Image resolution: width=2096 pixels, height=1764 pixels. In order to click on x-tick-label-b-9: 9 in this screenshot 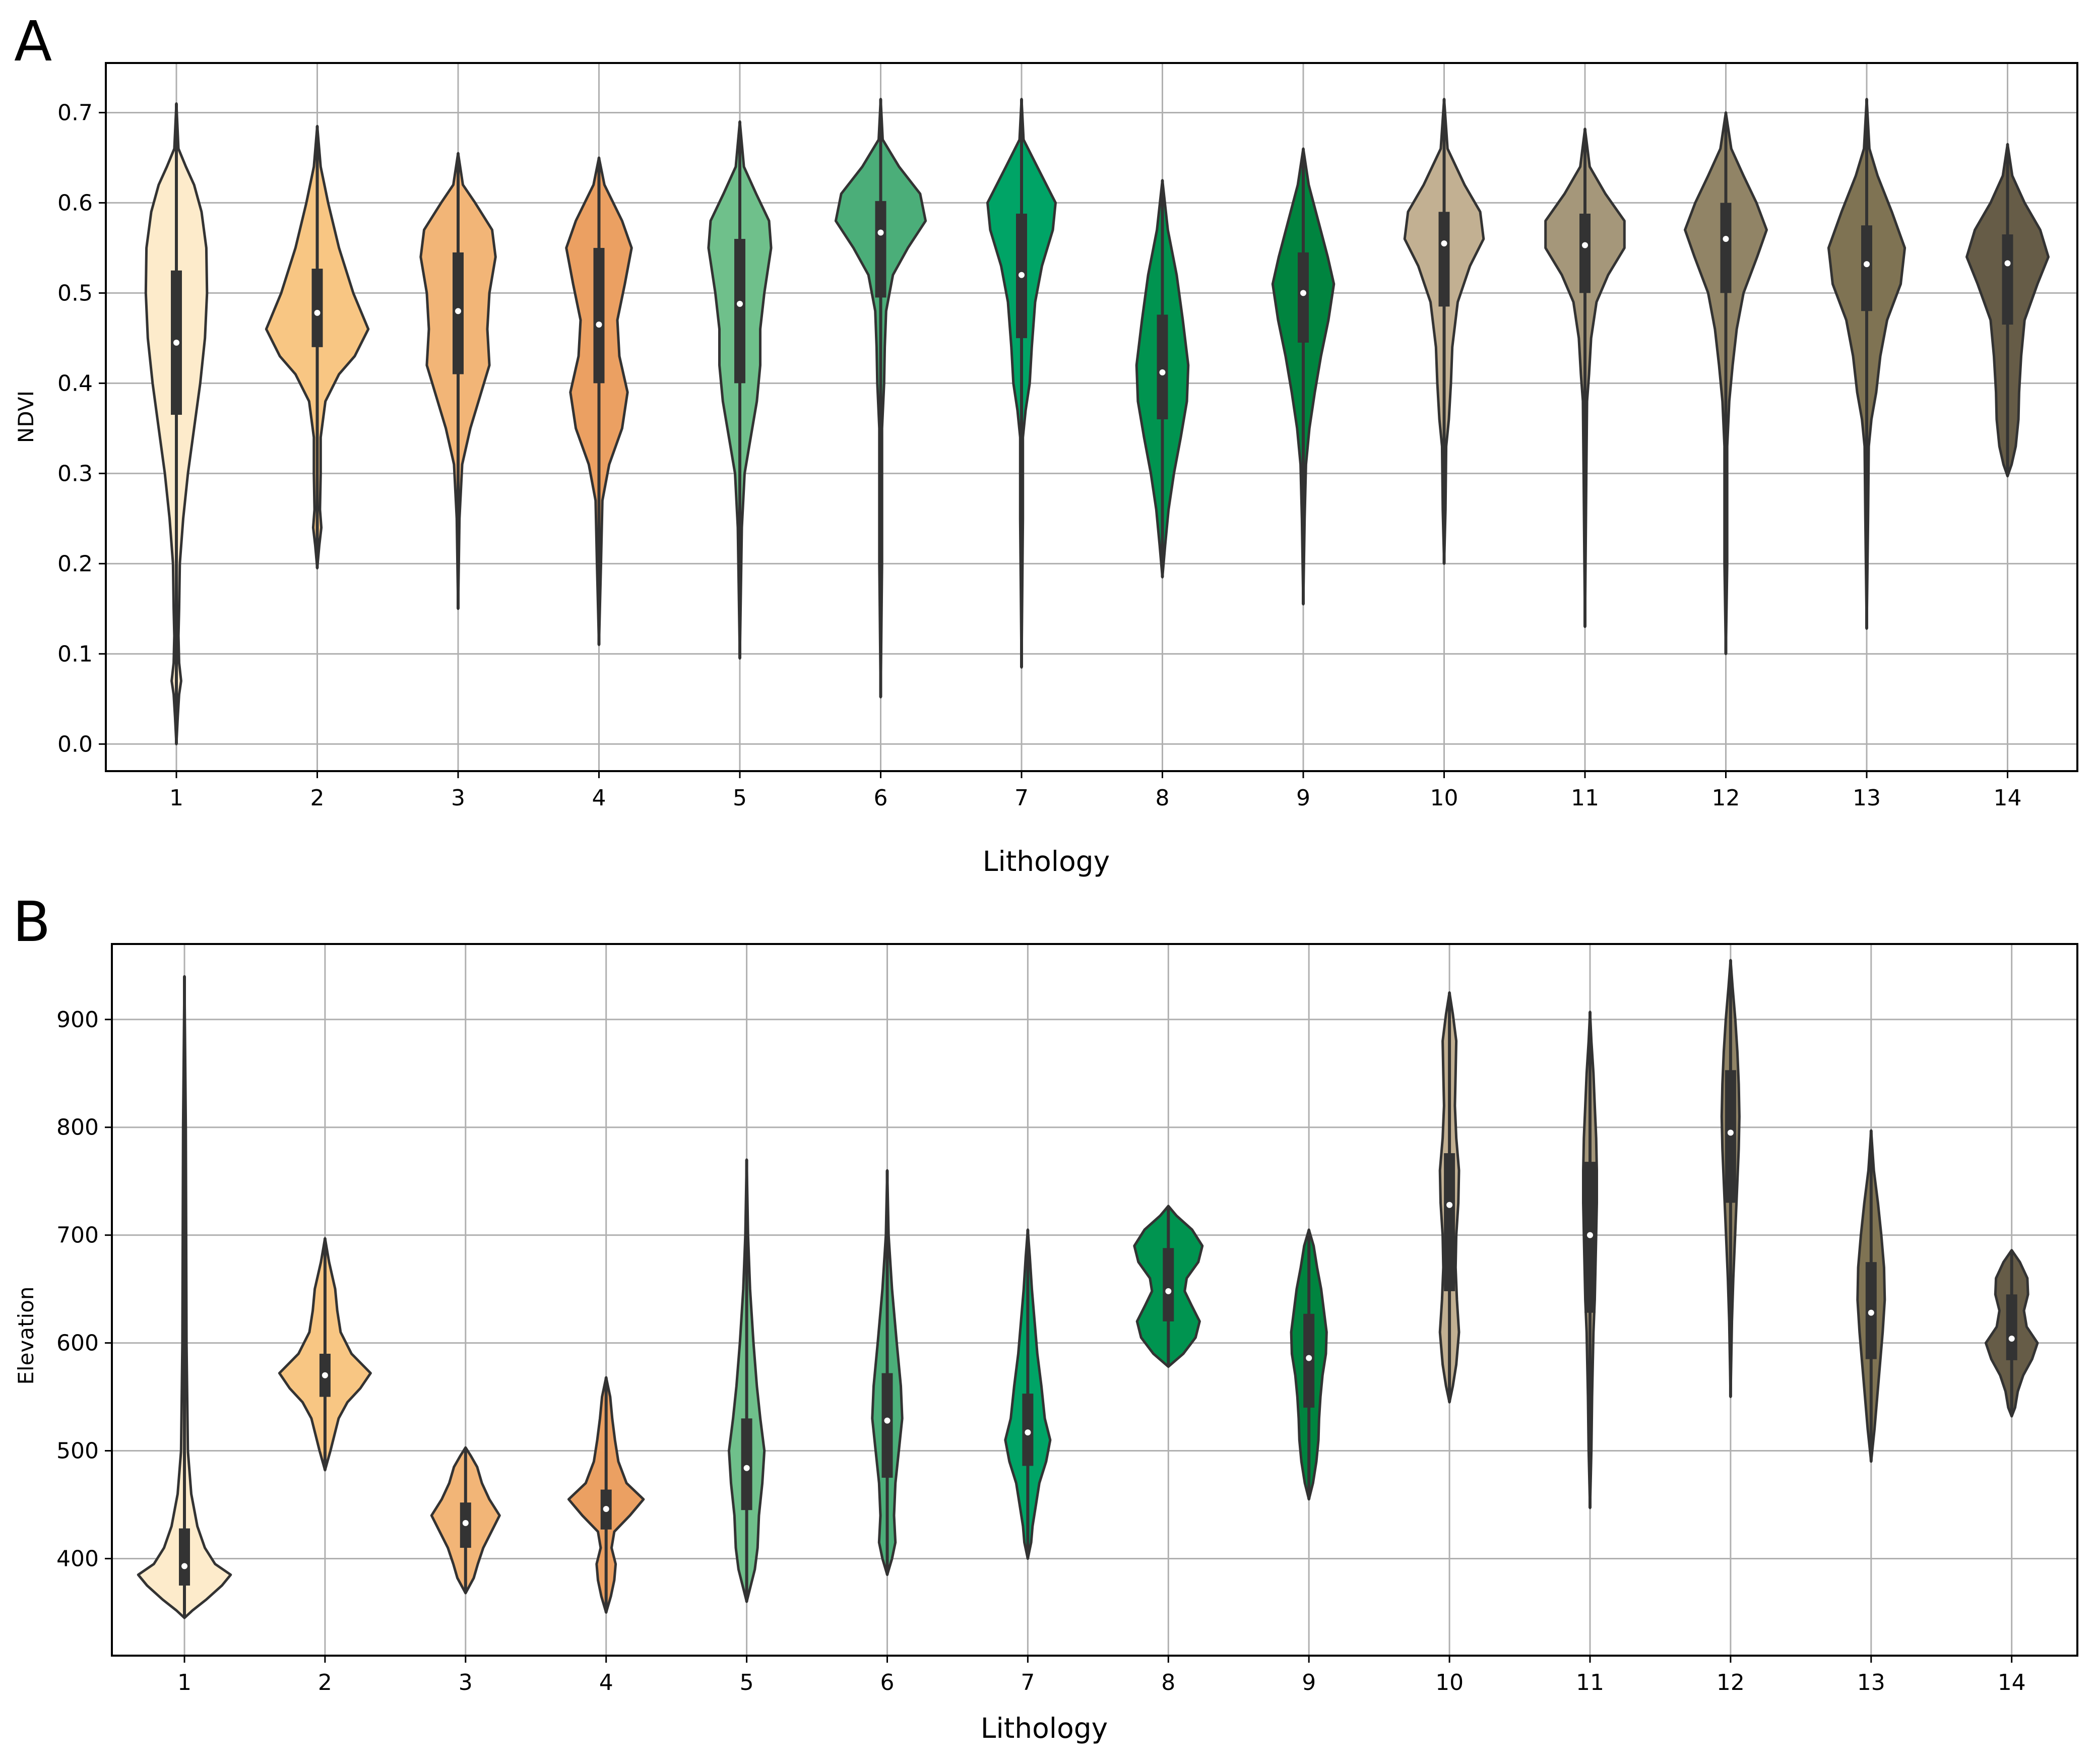, I will do `click(1309, 1683)`.